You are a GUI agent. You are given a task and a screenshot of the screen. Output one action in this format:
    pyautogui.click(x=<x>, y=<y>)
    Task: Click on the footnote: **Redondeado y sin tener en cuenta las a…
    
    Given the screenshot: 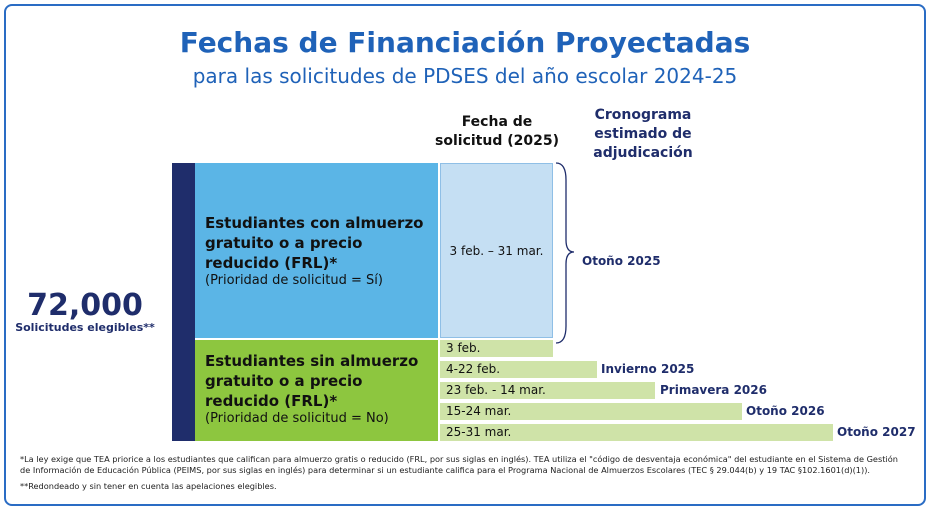 What is the action you would take?
    pyautogui.click(x=148, y=486)
    